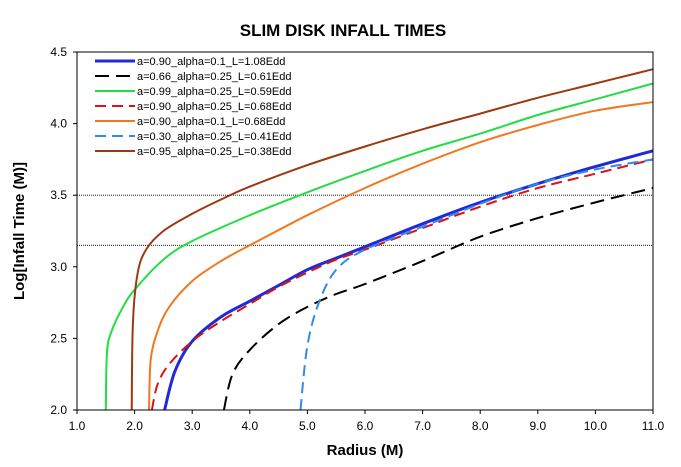 The height and width of the screenshot is (467, 681). What do you see at coordinates (365, 426) in the screenshot?
I see `x-tick-label: 6.0` at bounding box center [365, 426].